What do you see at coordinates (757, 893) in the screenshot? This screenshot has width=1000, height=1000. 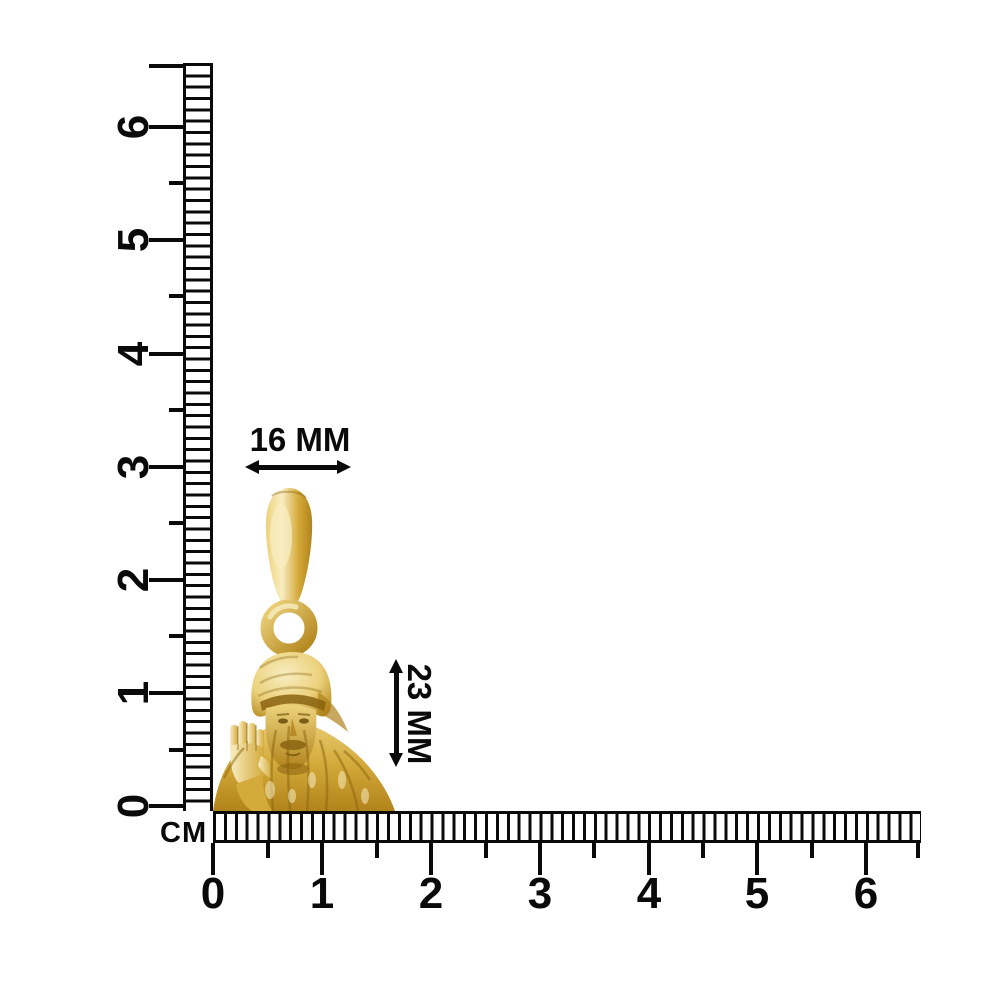 I see `horizontal-ruler-number: 5` at bounding box center [757, 893].